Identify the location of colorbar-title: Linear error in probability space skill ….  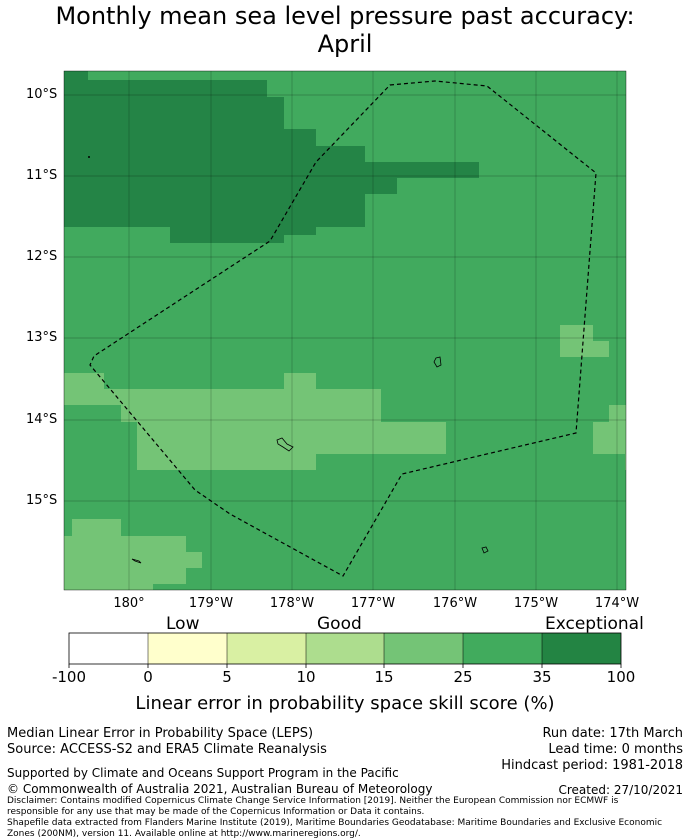
(345, 703).